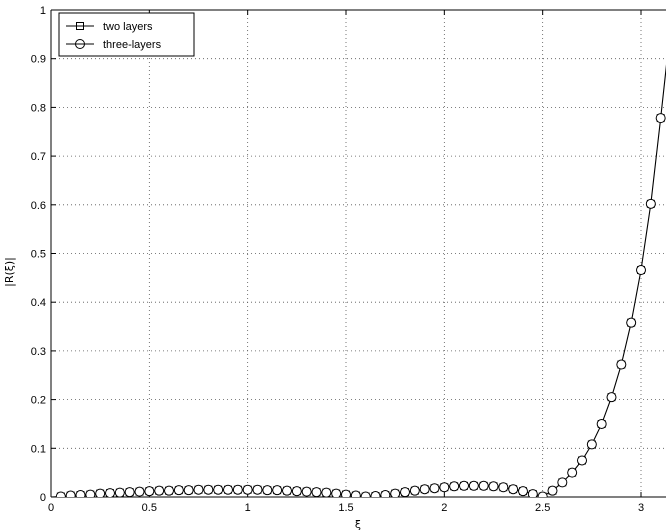 Image resolution: width=666 pixels, height=531 pixels. Describe the element at coordinates (38, 206) in the screenshot. I see `y-tick-label: 0.6` at that location.